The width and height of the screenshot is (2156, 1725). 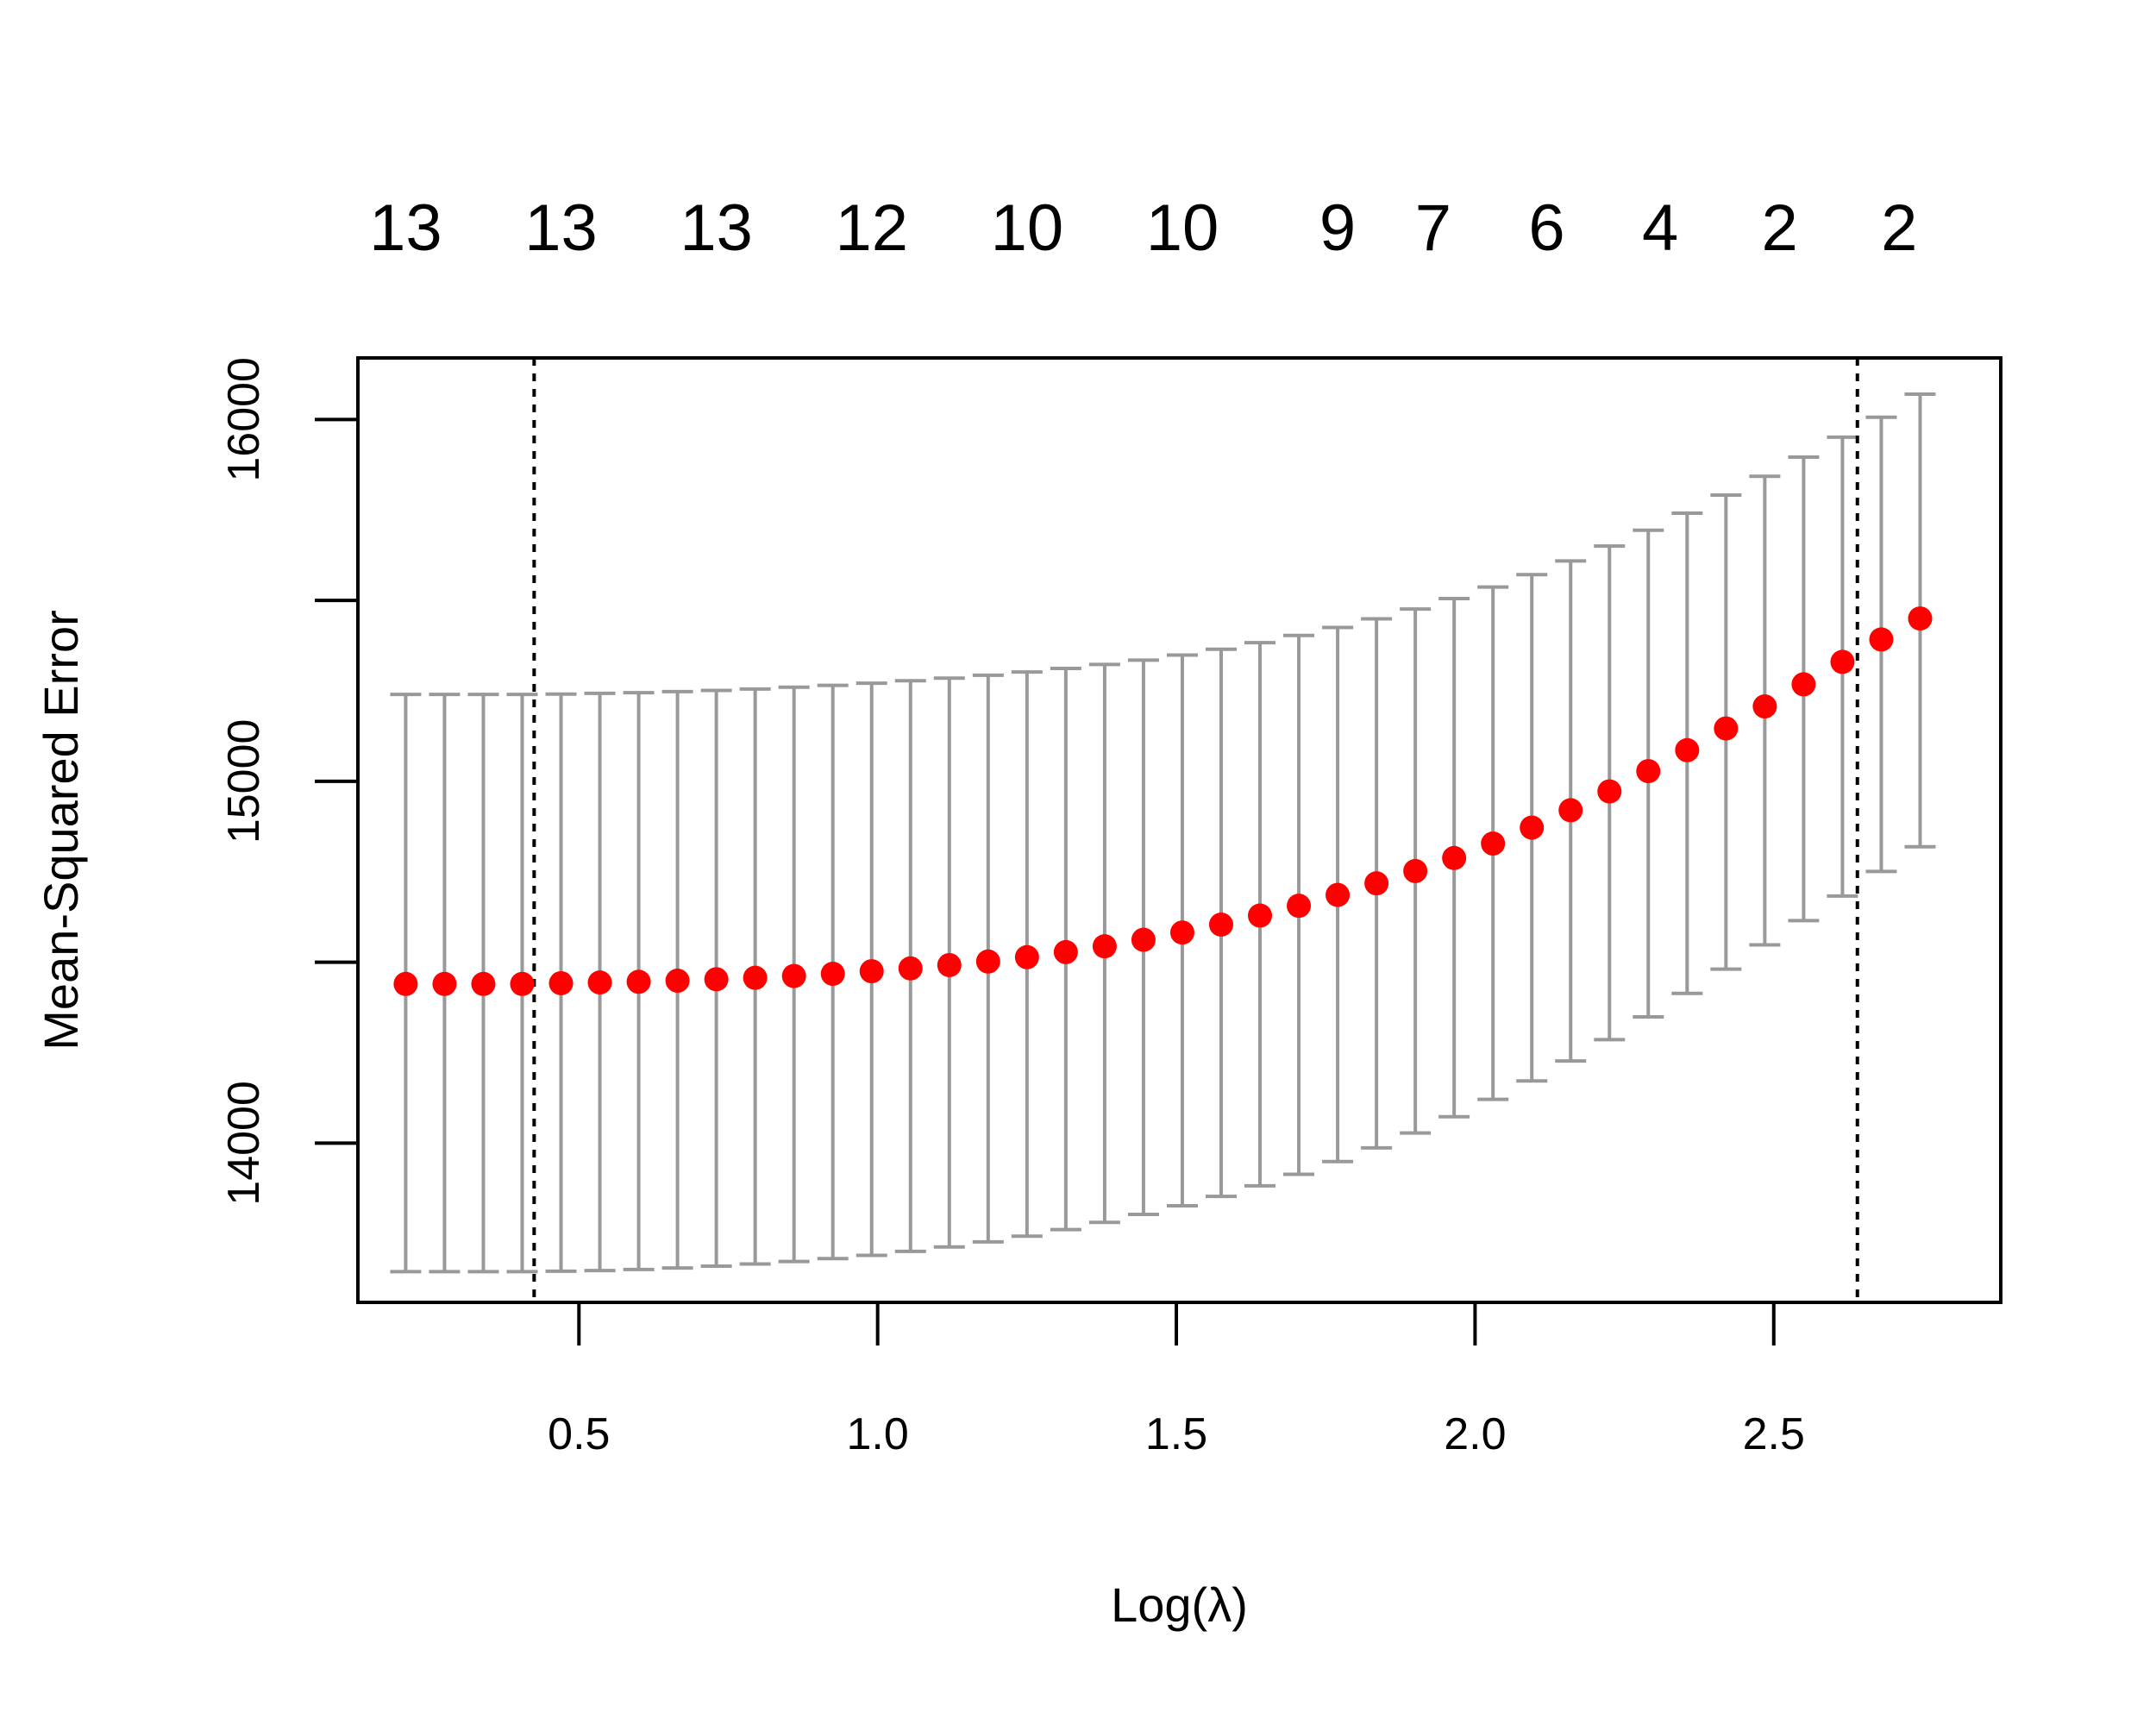 What do you see at coordinates (244, 1144) in the screenshot?
I see `y-tick-label: 14000` at bounding box center [244, 1144].